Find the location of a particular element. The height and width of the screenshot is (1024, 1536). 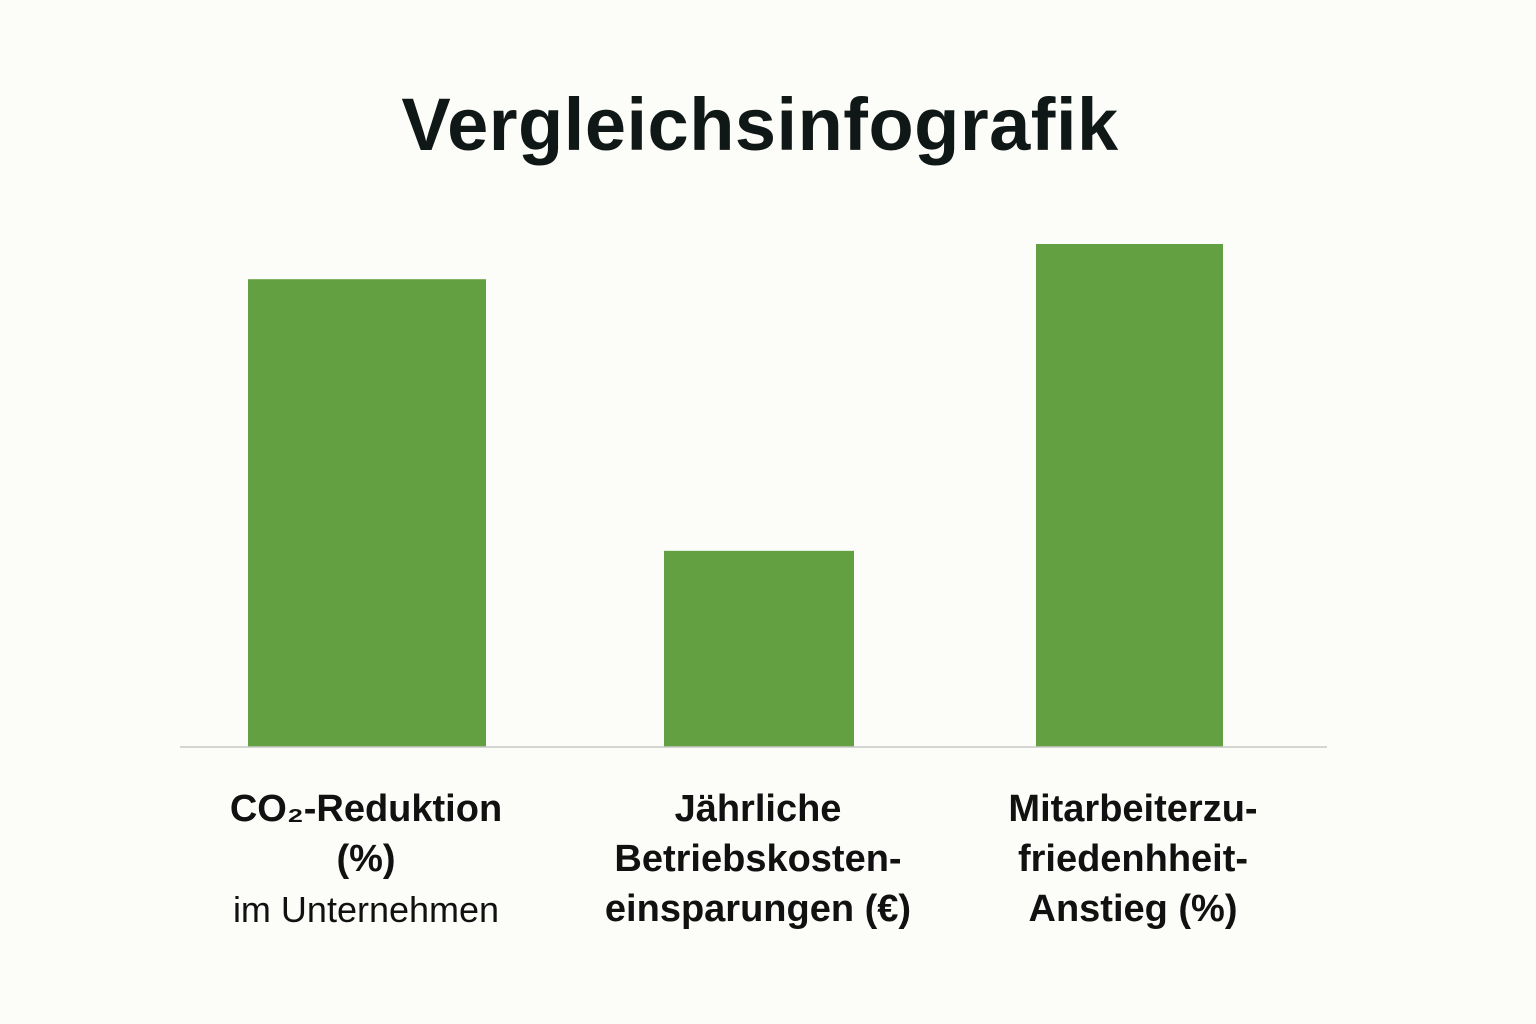

chart-title: Vergleichsinfografik is located at coordinates (760, 124).